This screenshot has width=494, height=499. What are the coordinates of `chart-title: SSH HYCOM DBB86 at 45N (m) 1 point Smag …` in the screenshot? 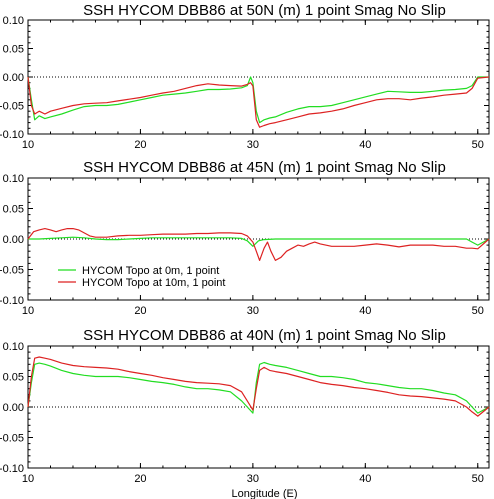 It's located at (264, 167).